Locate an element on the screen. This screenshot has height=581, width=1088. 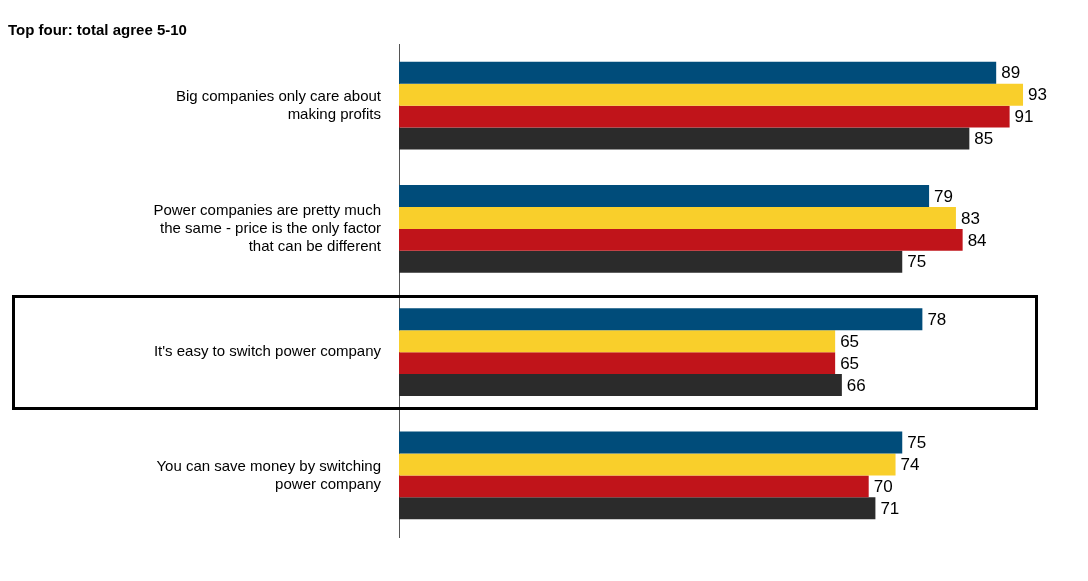
y-tick-label: You can save money by switching power company is located at coordinates (269, 474).